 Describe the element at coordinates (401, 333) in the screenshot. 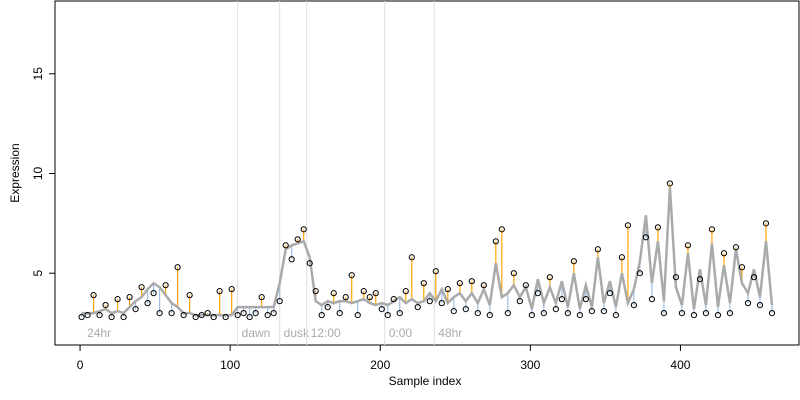

I see `annotation-label: 0:00` at that location.